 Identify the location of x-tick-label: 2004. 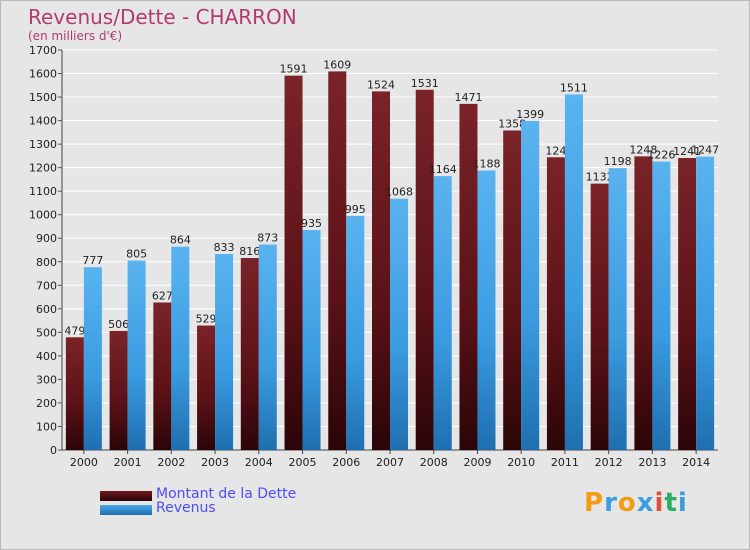
(259, 462).